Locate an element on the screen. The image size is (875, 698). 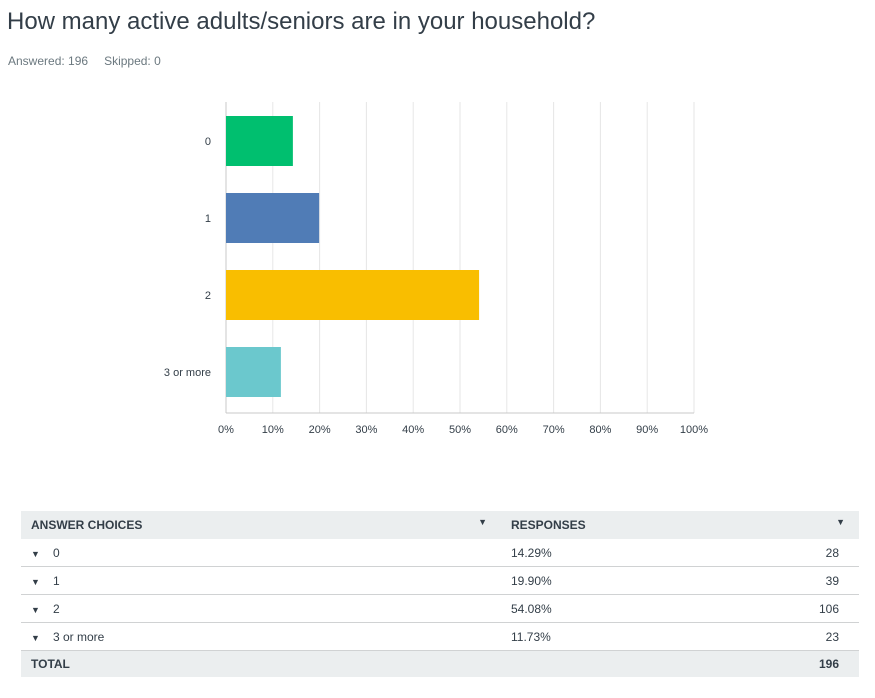
count-cell: 39 is located at coordinates (800, 580).